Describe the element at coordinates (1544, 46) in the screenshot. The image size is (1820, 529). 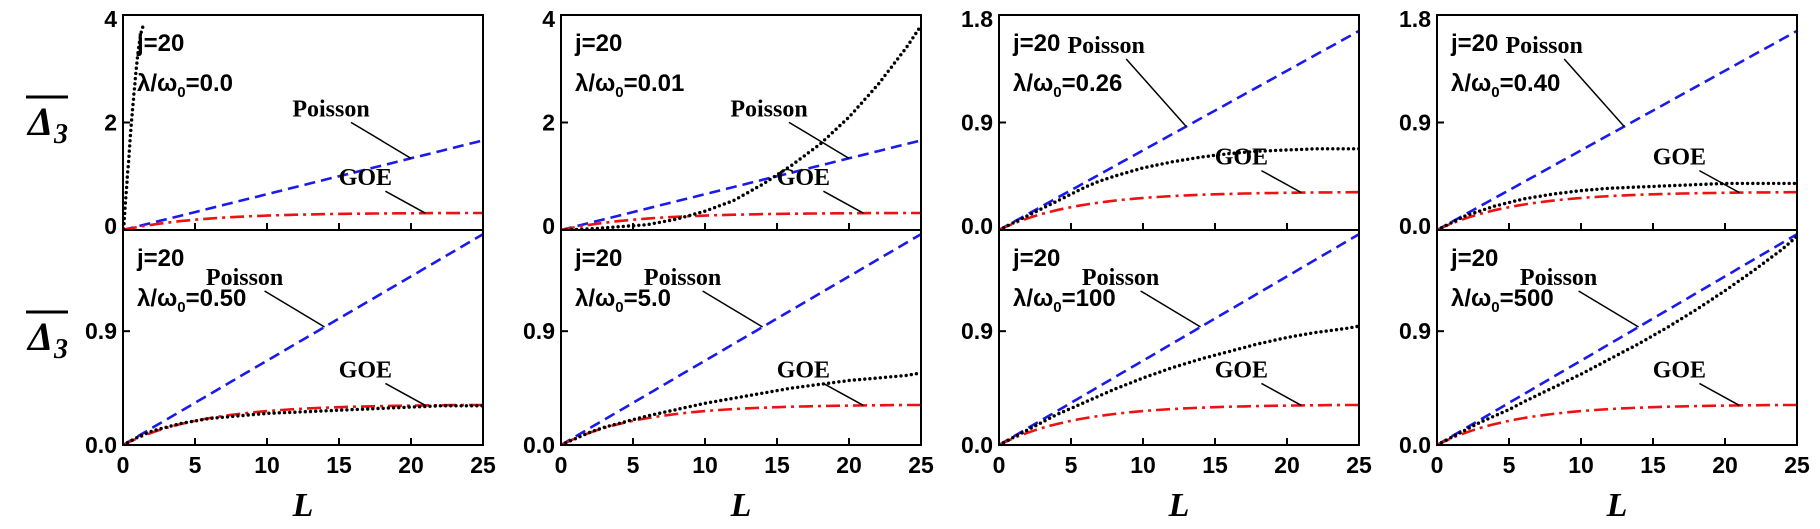
I see `poisson-label: Poisson` at that location.